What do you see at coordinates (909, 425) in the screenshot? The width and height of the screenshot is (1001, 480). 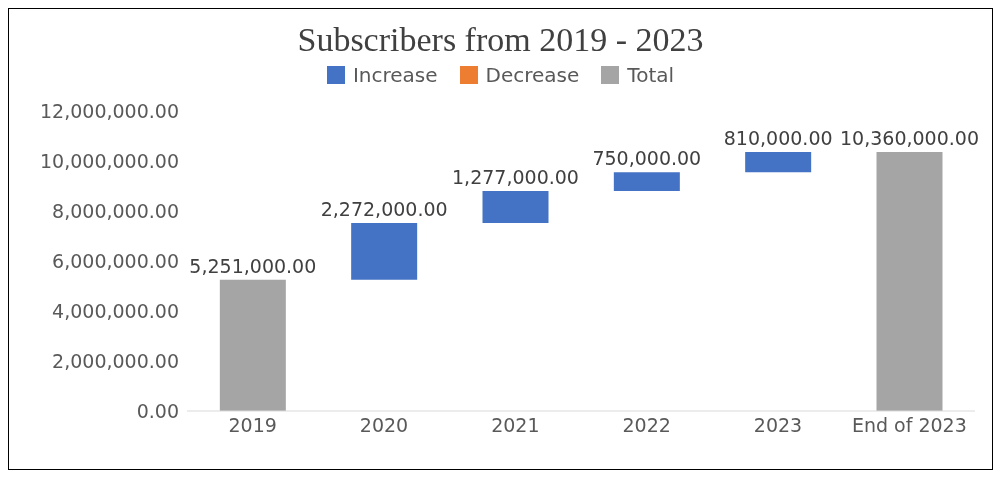 I see `x-tick-label: End of 2023` at bounding box center [909, 425].